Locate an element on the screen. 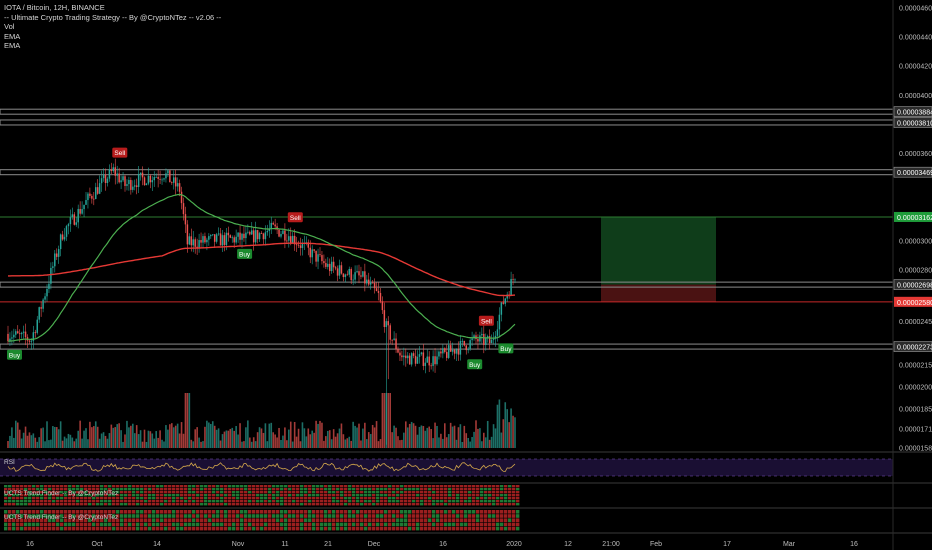 The width and height of the screenshot is (932, 550). time-tick-label: 21 is located at coordinates (328, 544).